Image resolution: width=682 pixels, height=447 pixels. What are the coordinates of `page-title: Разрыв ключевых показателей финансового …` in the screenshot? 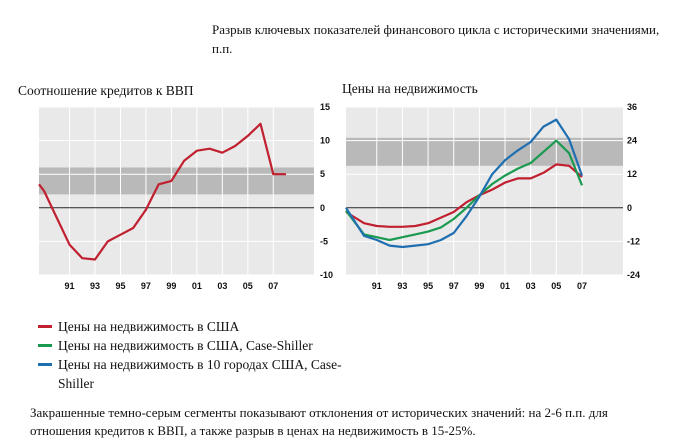 It's located at (436, 39).